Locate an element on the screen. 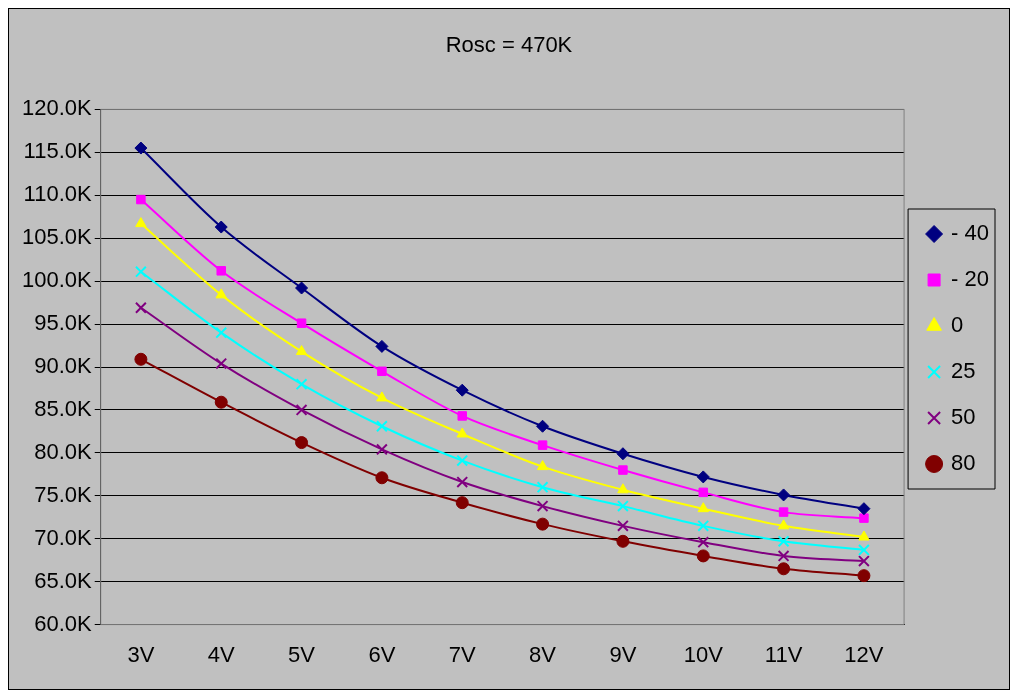 The width and height of the screenshot is (1018, 700). x-tick-label: 6V is located at coordinates (382, 654).